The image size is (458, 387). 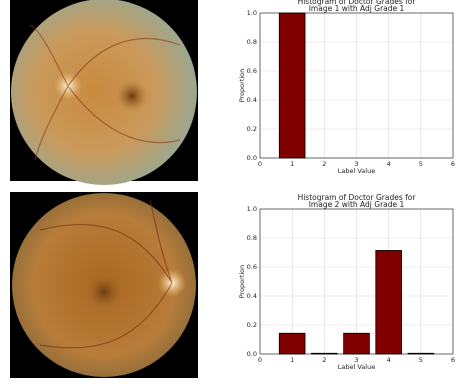 What do you see at coordinates (357, 8) in the screenshot?
I see `chart-title: Image 1 with Adj Grade 1` at bounding box center [357, 8].